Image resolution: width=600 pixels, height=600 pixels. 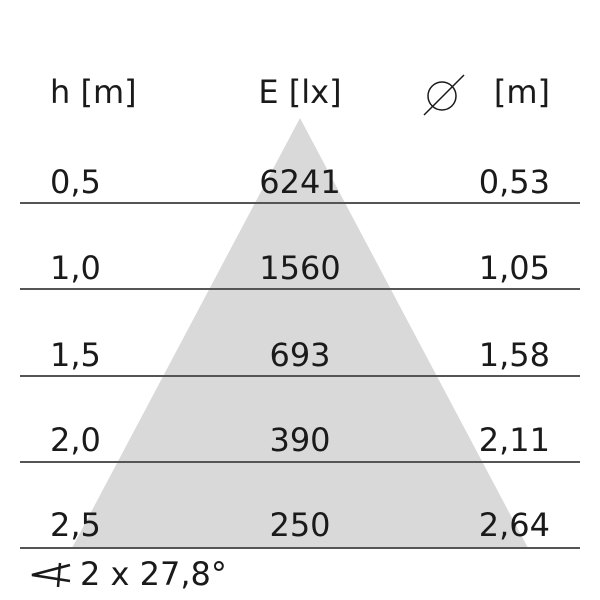 I want to click on row-h-value: 1,0, so click(x=75, y=268).